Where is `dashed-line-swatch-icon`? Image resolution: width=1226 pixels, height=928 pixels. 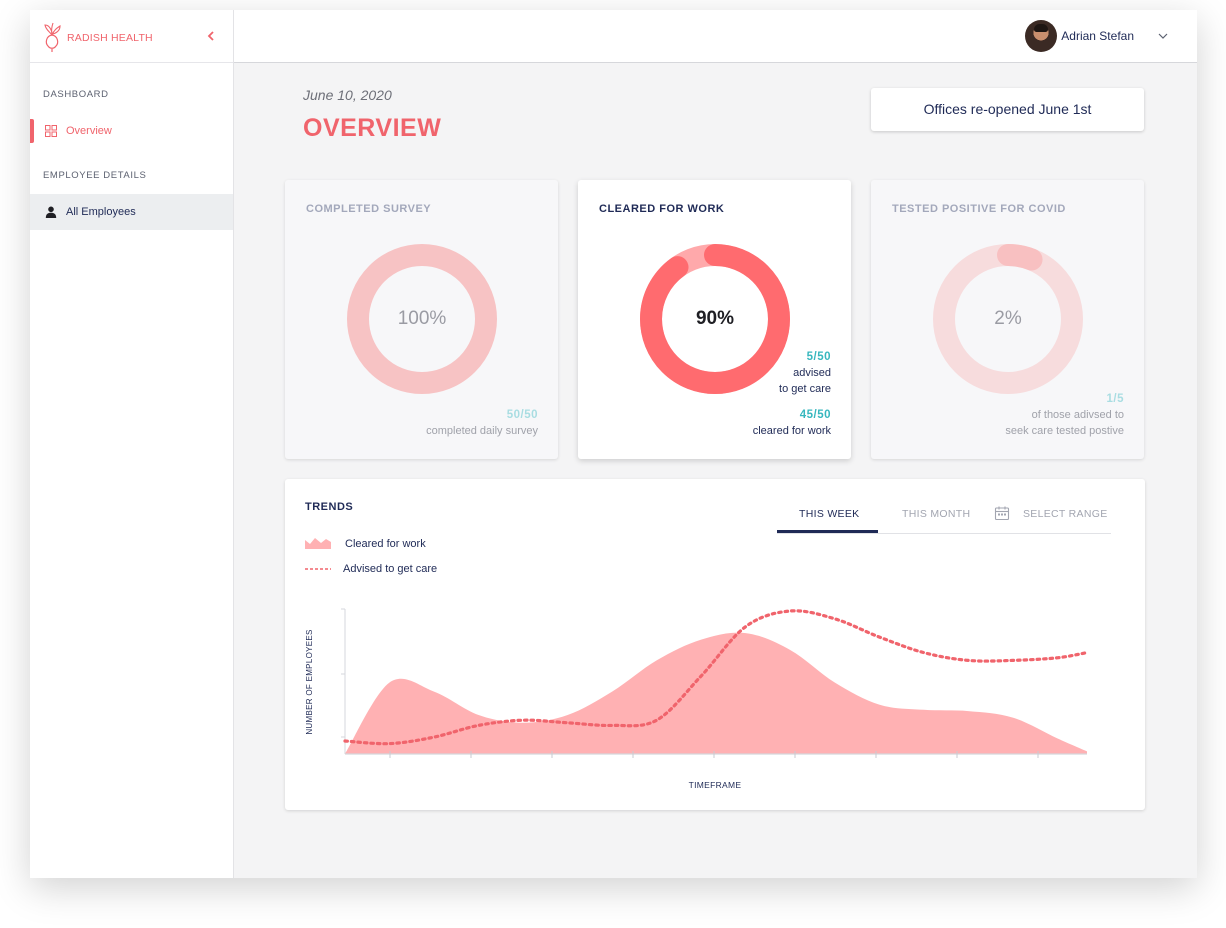 dashed-line-swatch-icon is located at coordinates (318, 569).